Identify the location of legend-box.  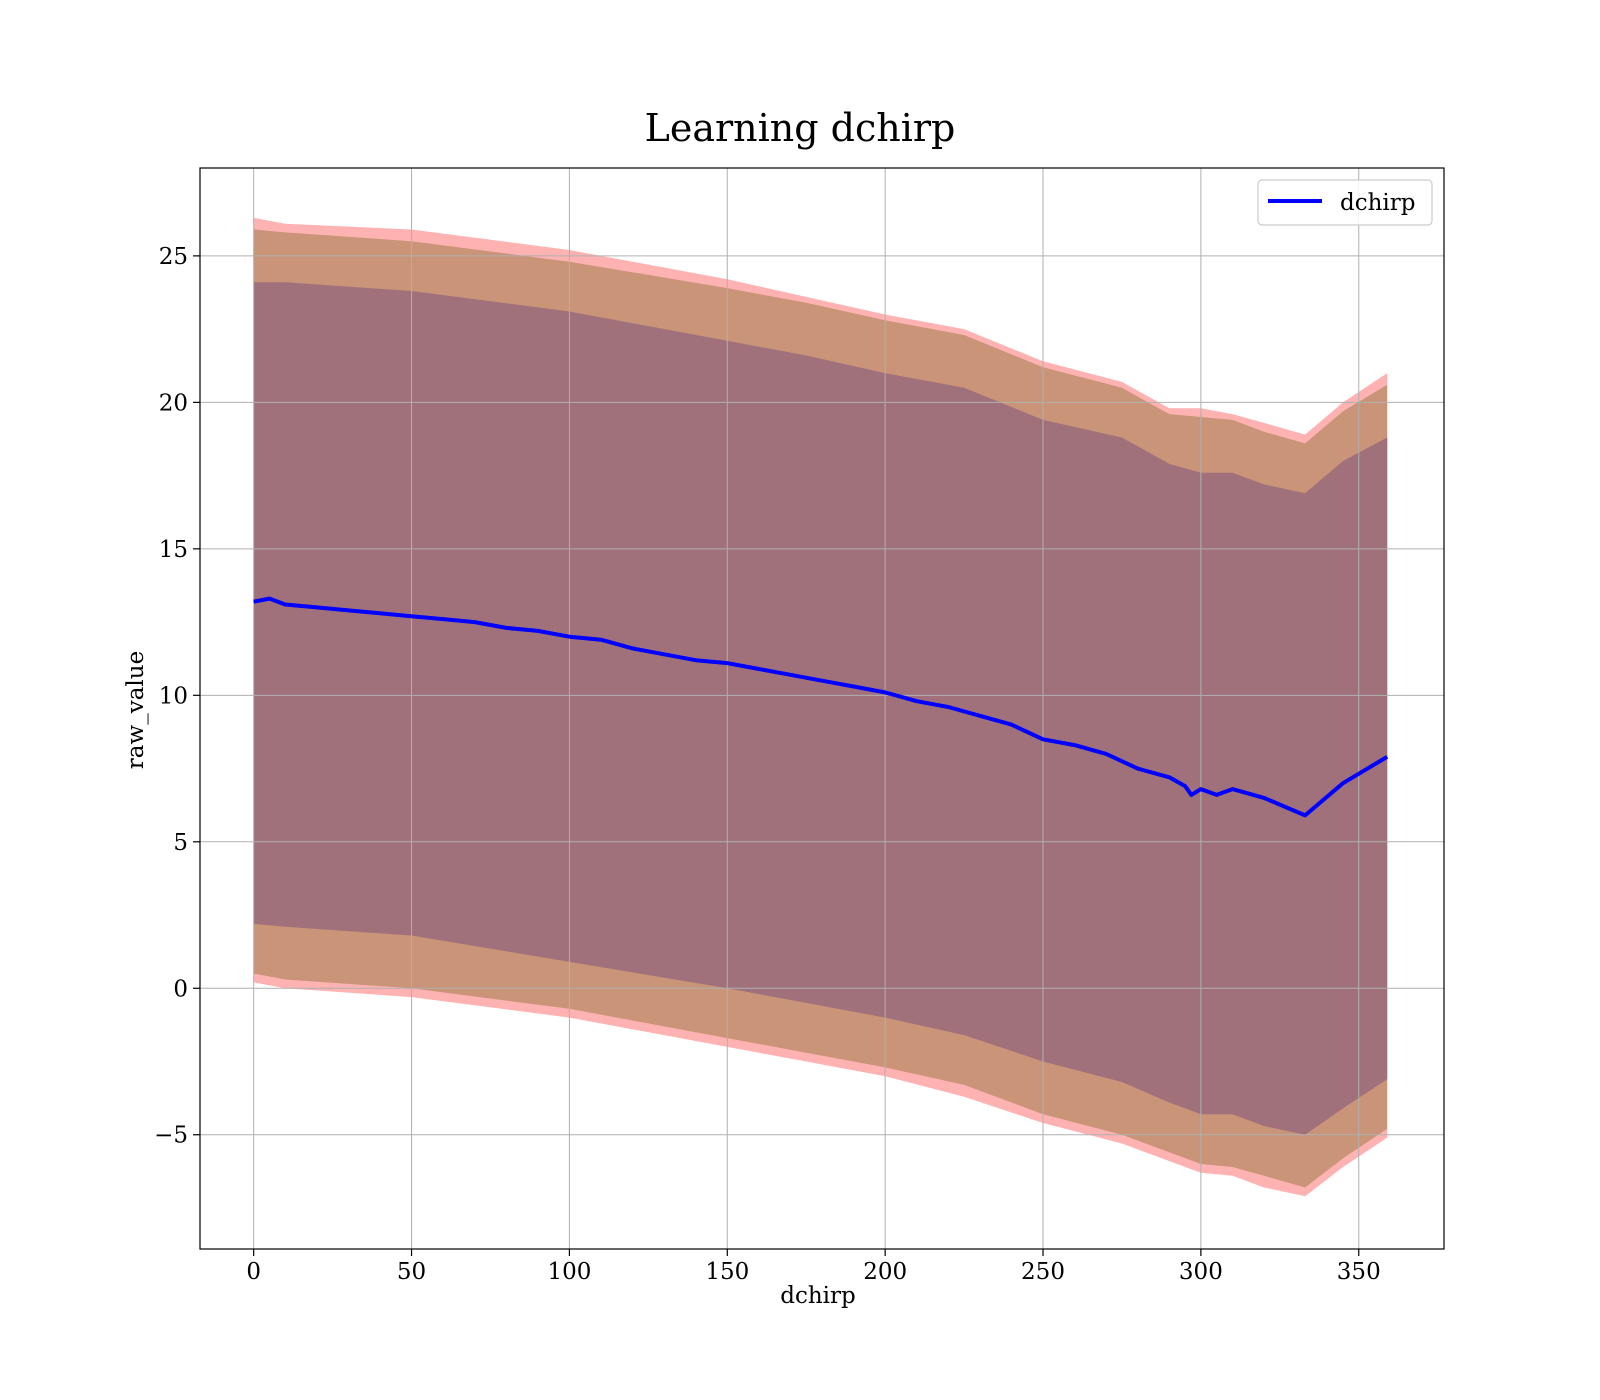
(1345, 202).